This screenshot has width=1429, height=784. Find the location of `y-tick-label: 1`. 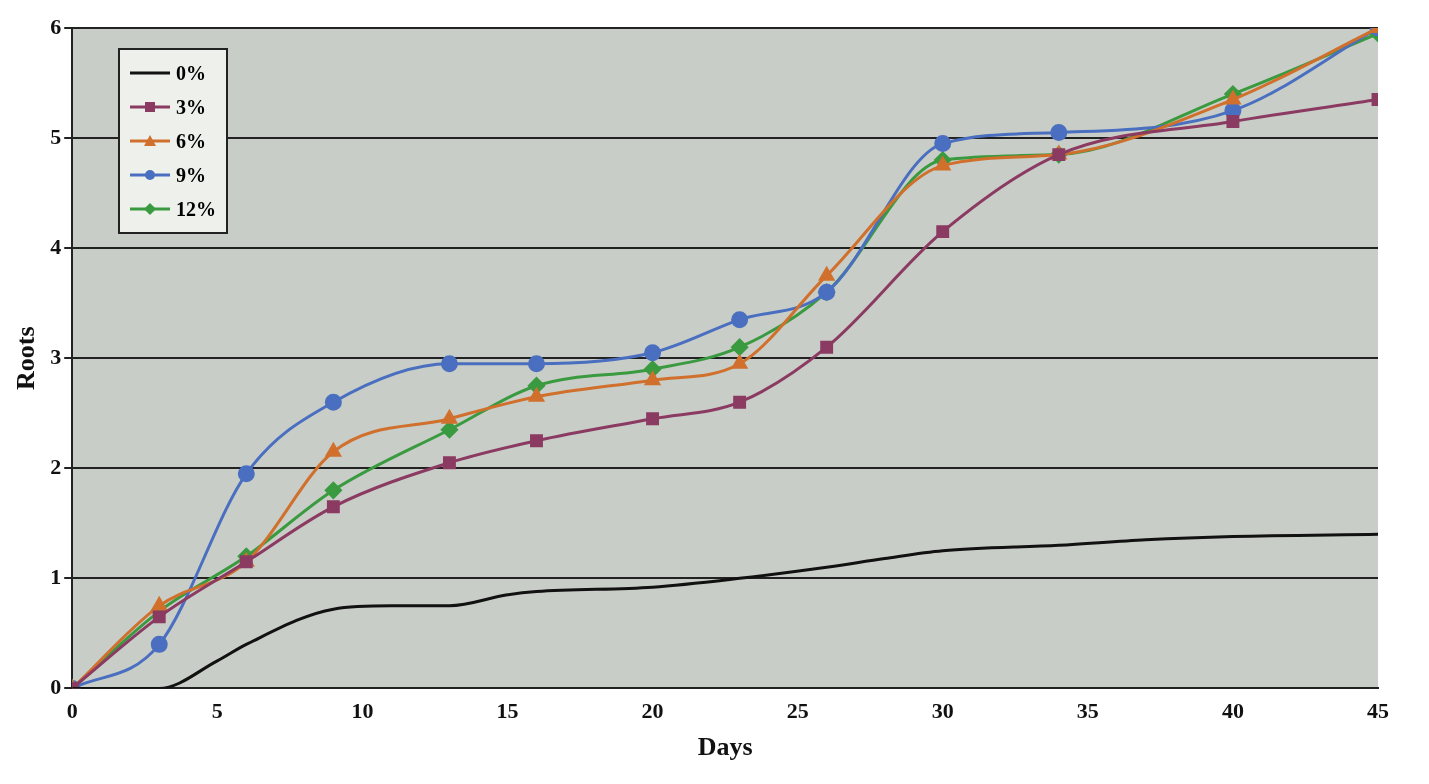

y-tick-label: 1 is located at coordinates (56, 577).